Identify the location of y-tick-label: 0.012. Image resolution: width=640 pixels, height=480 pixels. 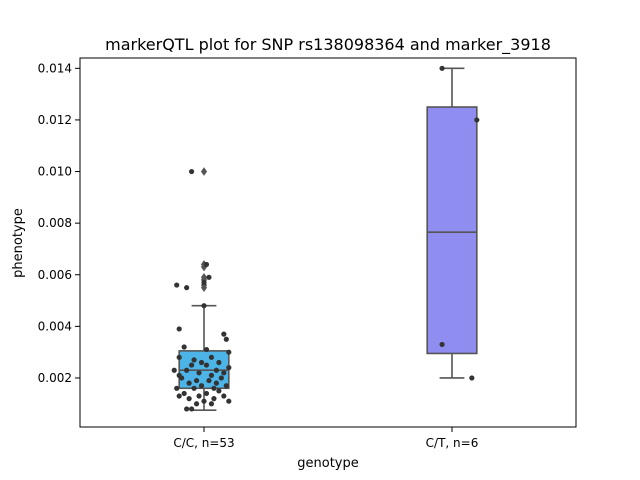
(55, 120).